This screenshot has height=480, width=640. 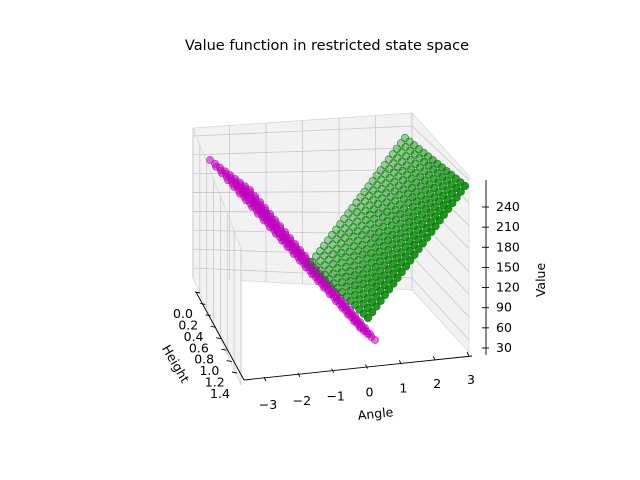 I want to click on value-tick-label: 240, so click(x=508, y=206).